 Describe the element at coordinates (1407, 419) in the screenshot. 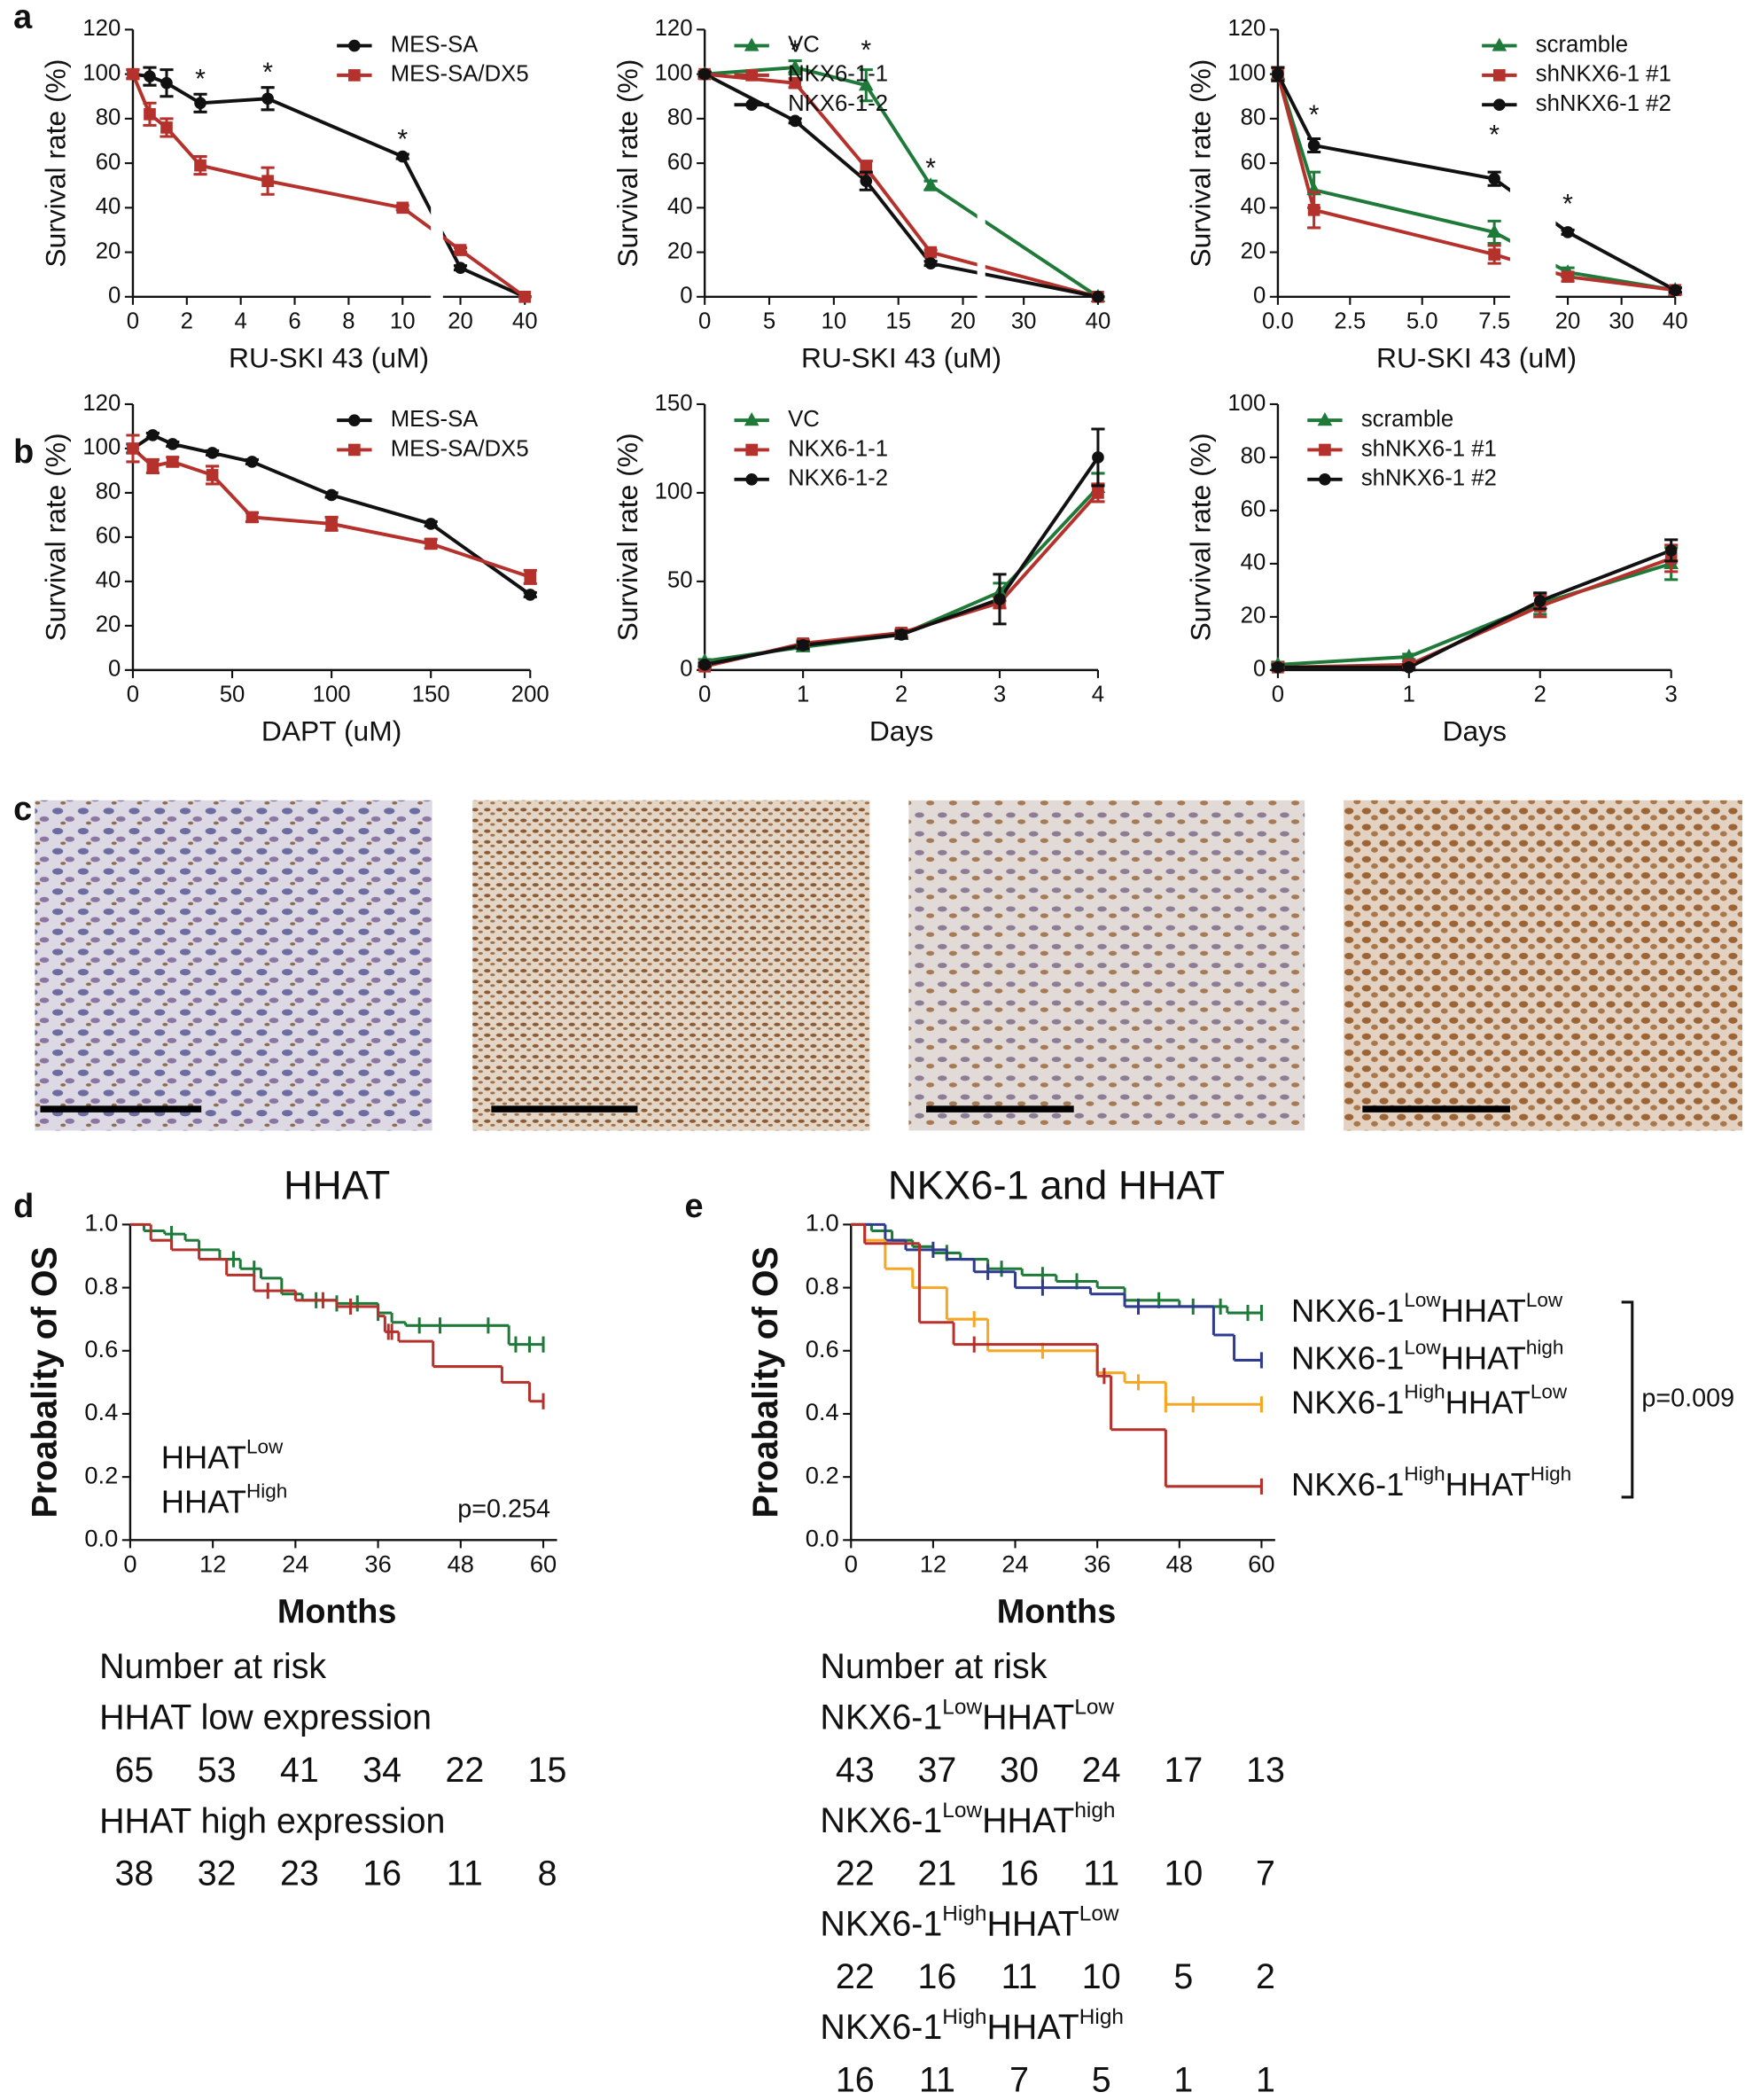

I see `legend-label: scramble` at that location.